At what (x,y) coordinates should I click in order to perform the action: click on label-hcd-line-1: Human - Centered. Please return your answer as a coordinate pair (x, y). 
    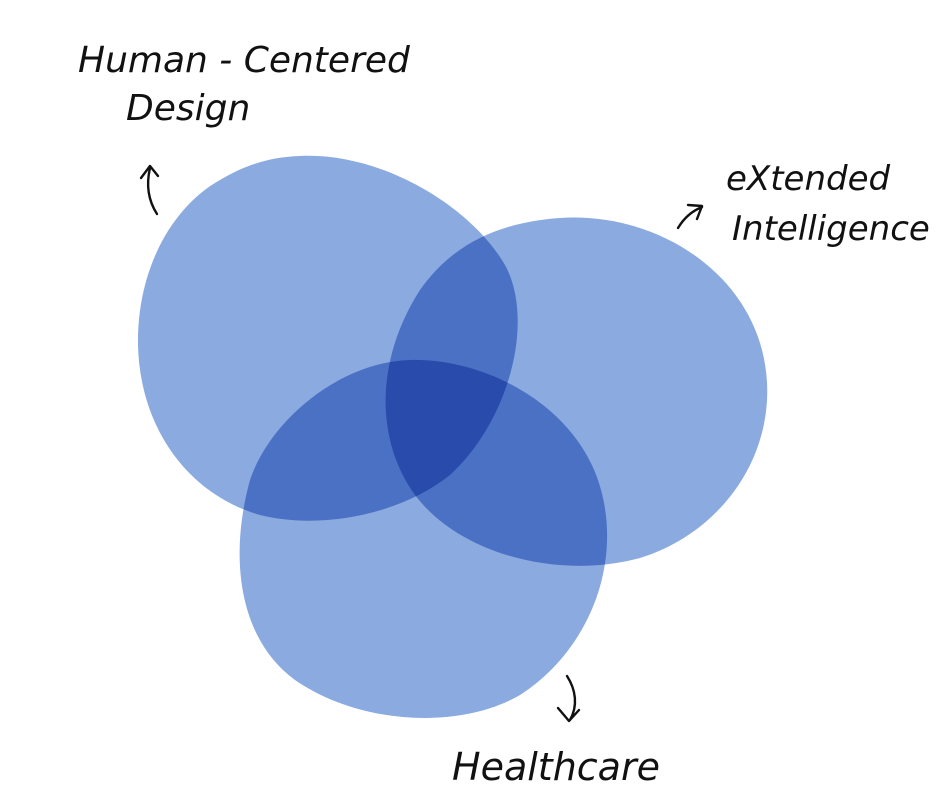
    Looking at the image, I should click on (244, 60).